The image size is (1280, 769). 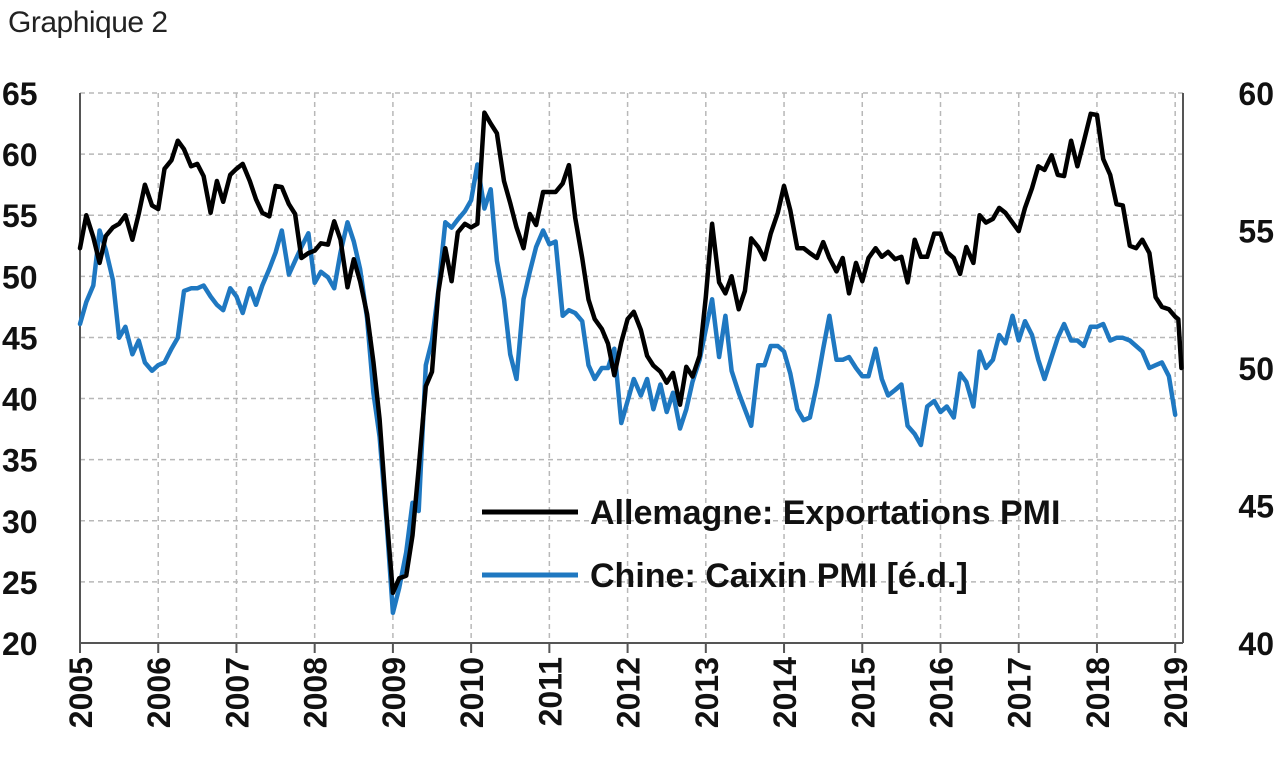 I want to click on left-tick-label: 45, so click(x=20, y=338).